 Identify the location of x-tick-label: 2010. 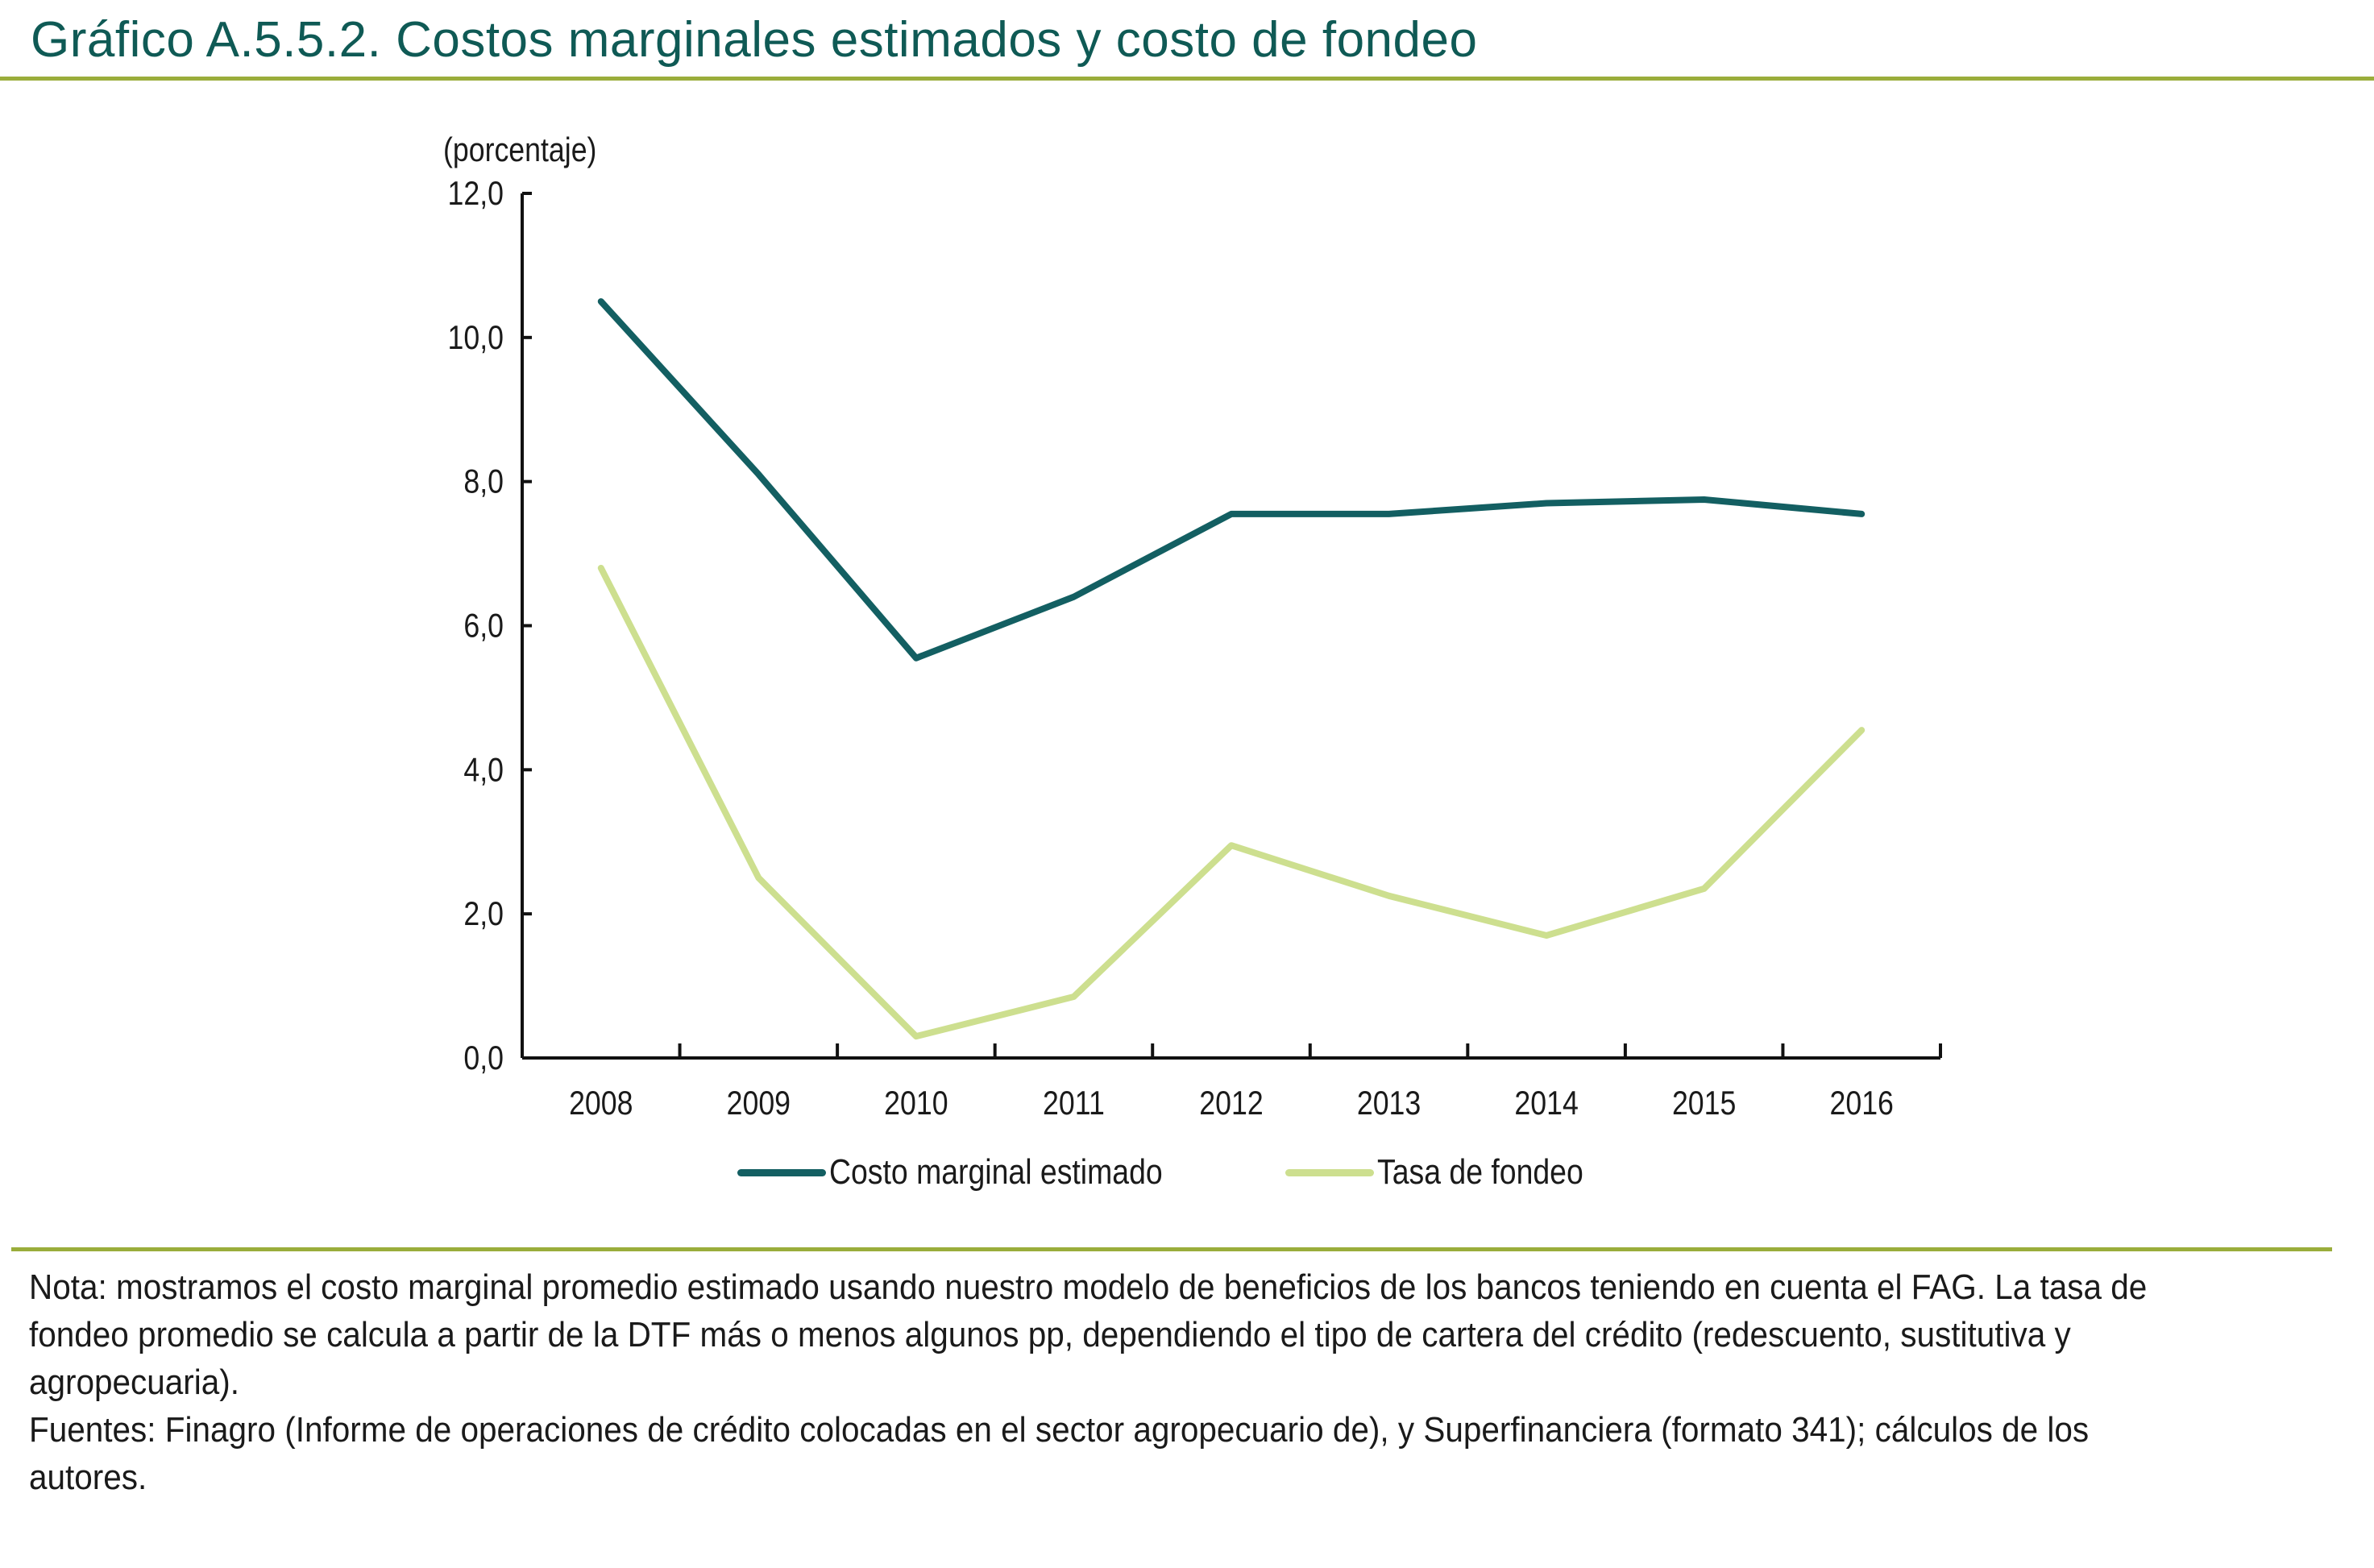
(916, 1103).